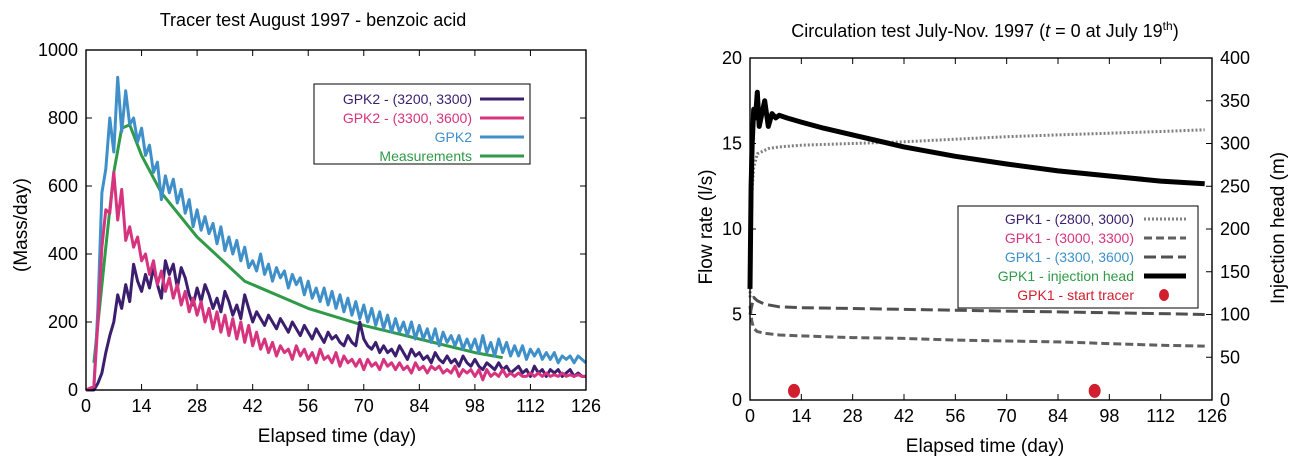 The width and height of the screenshot is (1295, 459). What do you see at coordinates (1075, 295) in the screenshot?
I see `legend-label: GPK1 - start tracer` at bounding box center [1075, 295].